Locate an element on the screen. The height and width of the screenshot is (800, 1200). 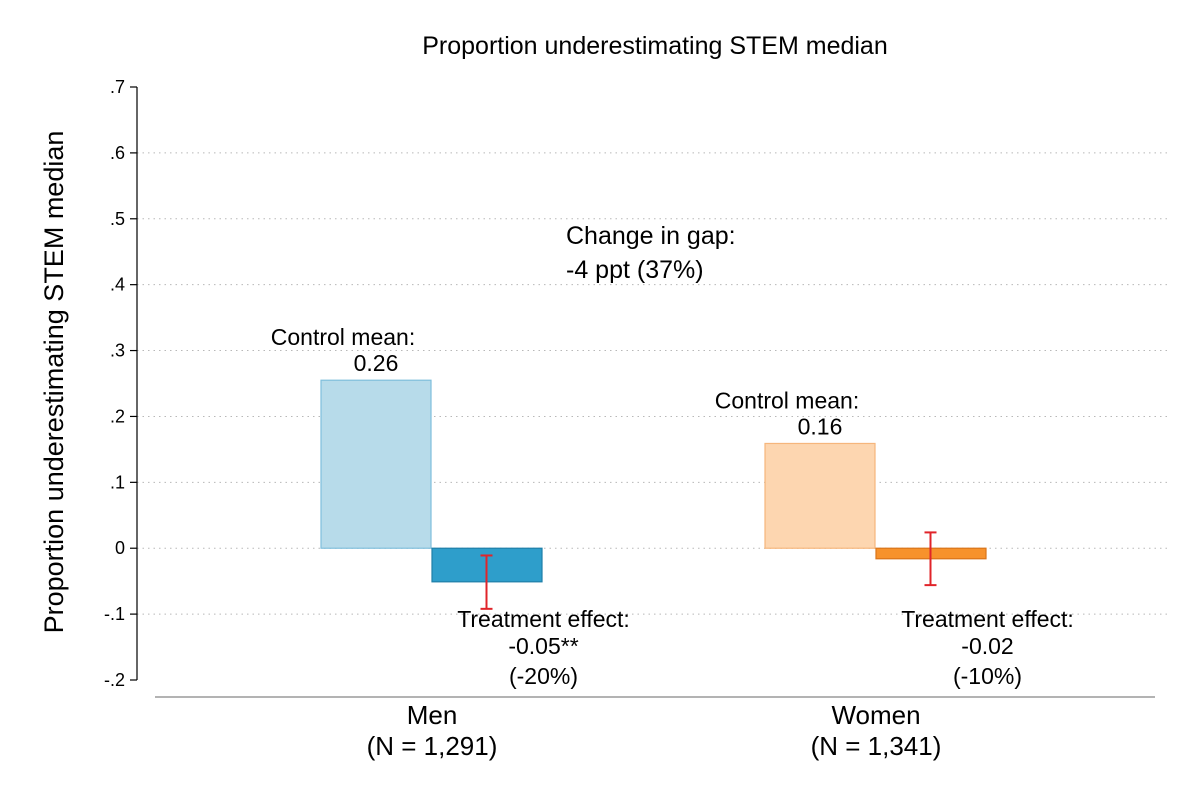
y-tick-label: .2 is located at coordinates (117, 416).